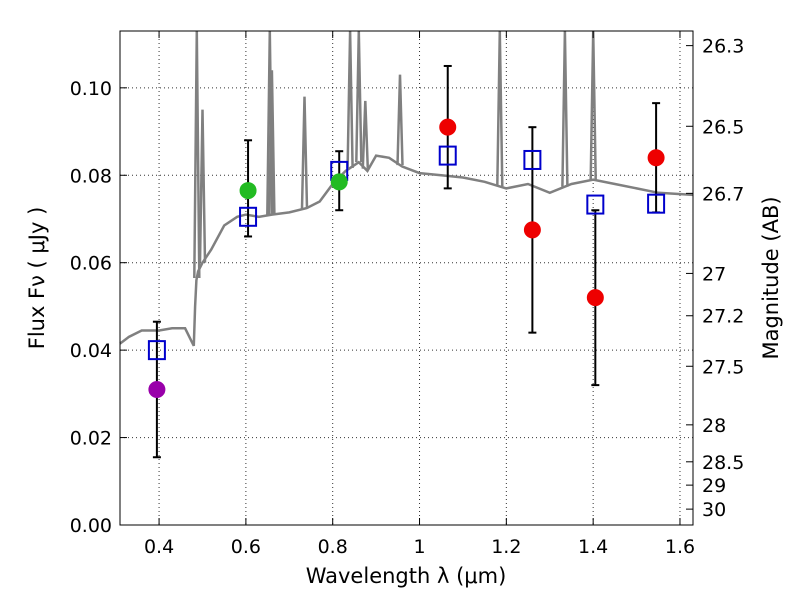 Image resolution: width=800 pixels, height=600 pixels. What do you see at coordinates (593, 547) in the screenshot?
I see `x-tick-label: 1.4` at bounding box center [593, 547].